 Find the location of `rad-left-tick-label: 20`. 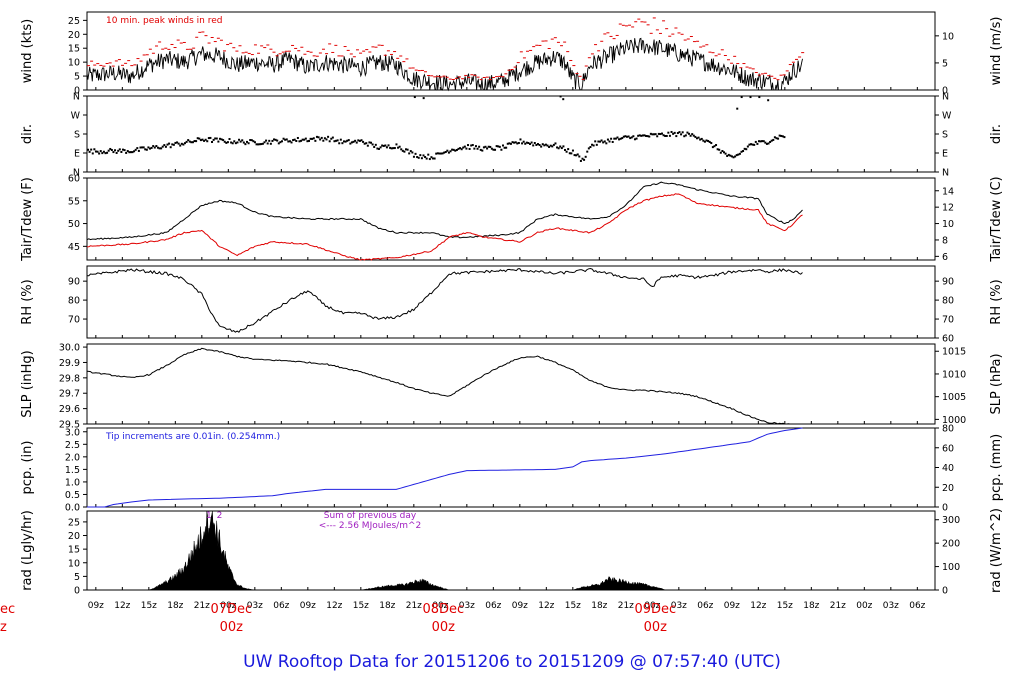

rad-left-tick-label: 20 is located at coordinates (74, 536).